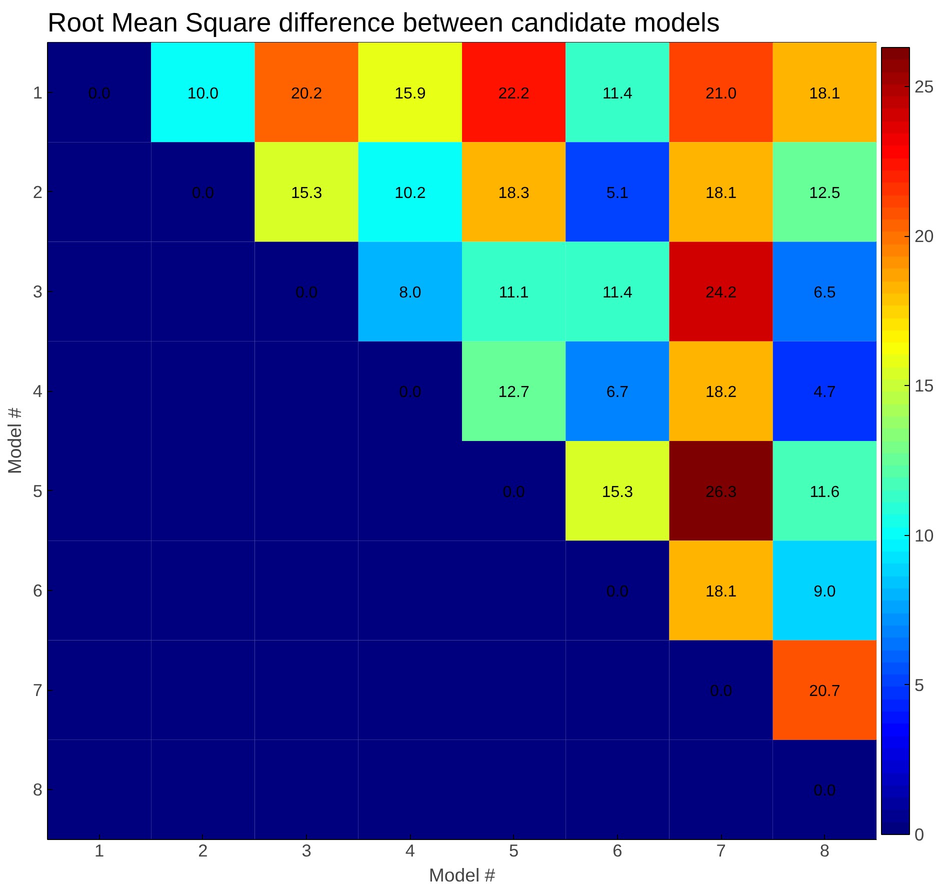 This screenshot has width=941, height=888. I want to click on chart-title: Root Mean Square difference between candidate models, so click(384, 23).